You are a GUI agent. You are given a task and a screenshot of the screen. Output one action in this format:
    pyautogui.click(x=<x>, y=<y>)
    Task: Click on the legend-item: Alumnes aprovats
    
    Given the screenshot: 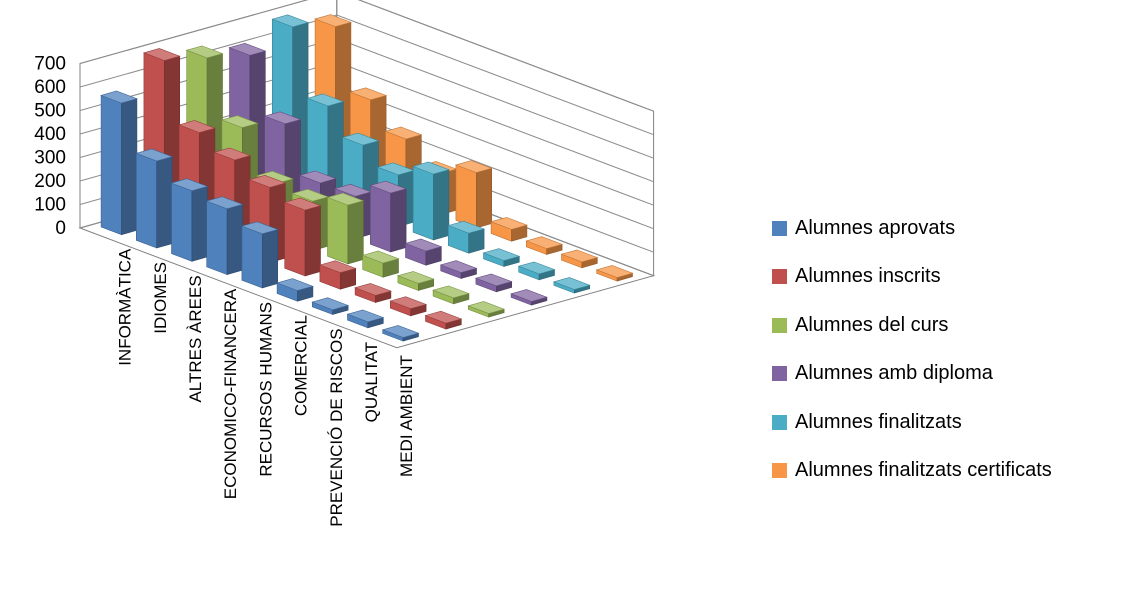 What is the action you would take?
    pyautogui.click(x=956, y=228)
    